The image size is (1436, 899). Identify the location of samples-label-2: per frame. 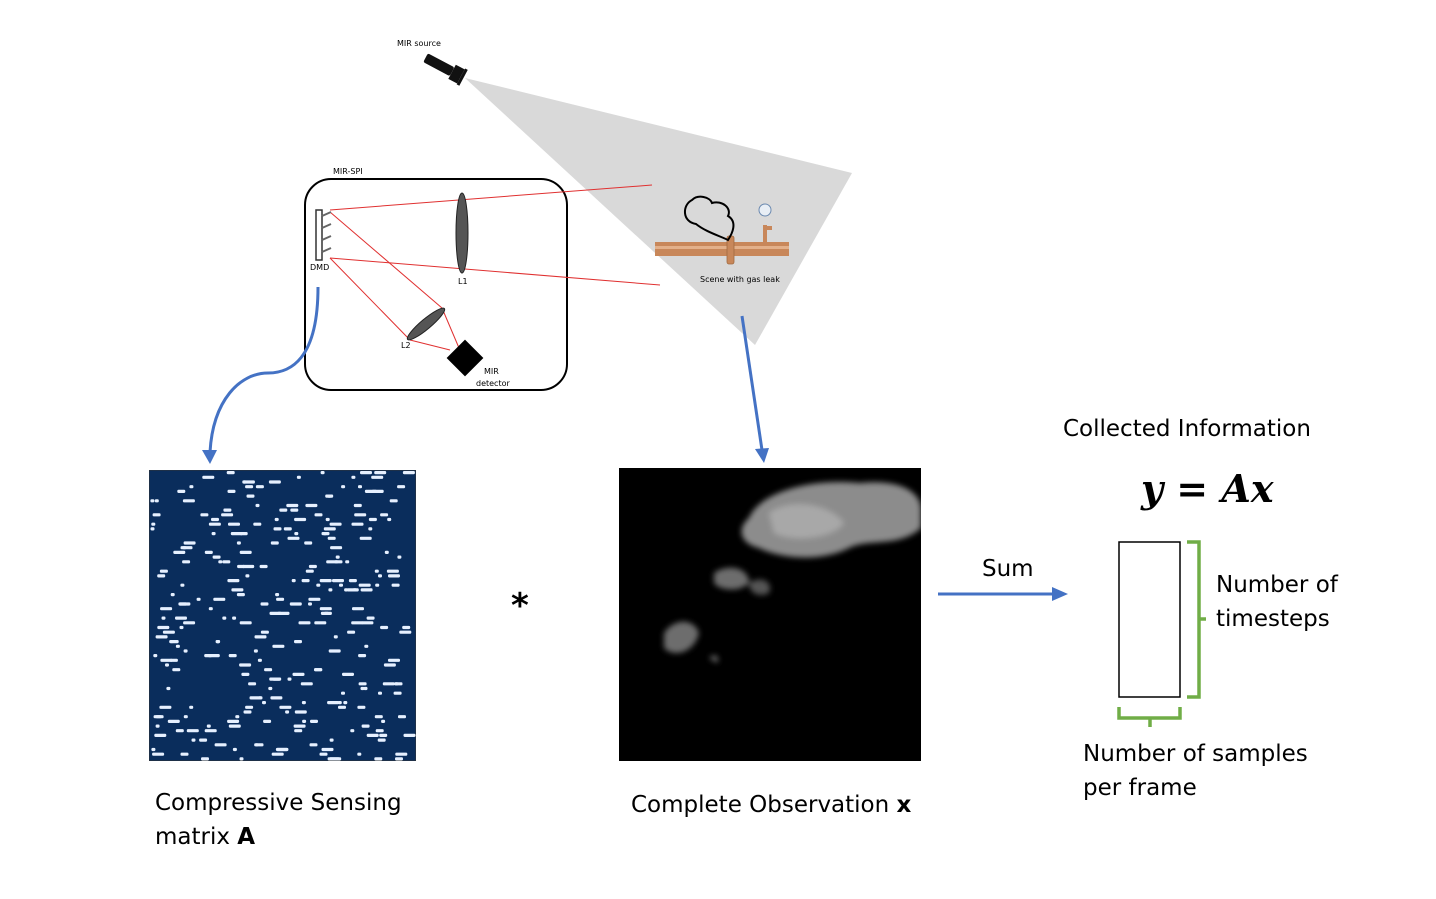
(1140, 788).